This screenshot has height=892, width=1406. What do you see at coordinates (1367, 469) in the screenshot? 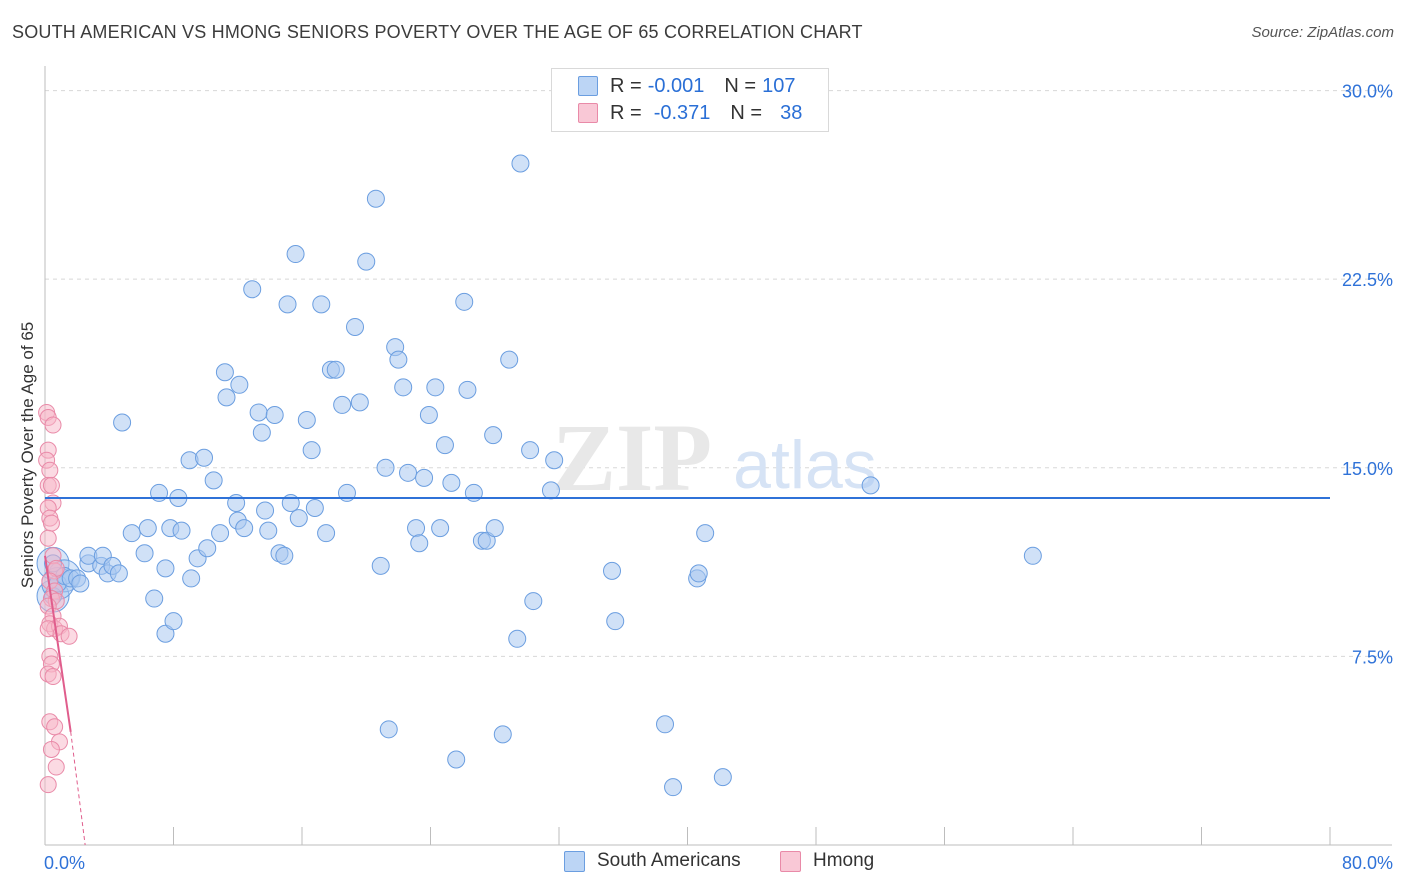
I see `y-tick-label: 15.0%` at bounding box center [1367, 469].